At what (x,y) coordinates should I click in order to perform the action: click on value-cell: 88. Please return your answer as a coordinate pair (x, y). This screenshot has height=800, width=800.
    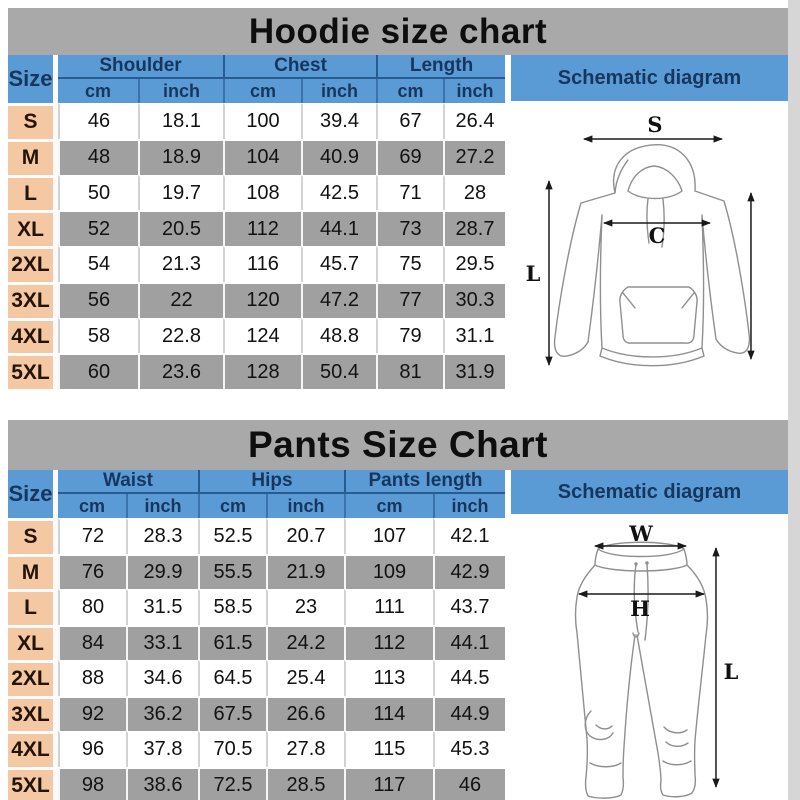
    Looking at the image, I should click on (92, 678).